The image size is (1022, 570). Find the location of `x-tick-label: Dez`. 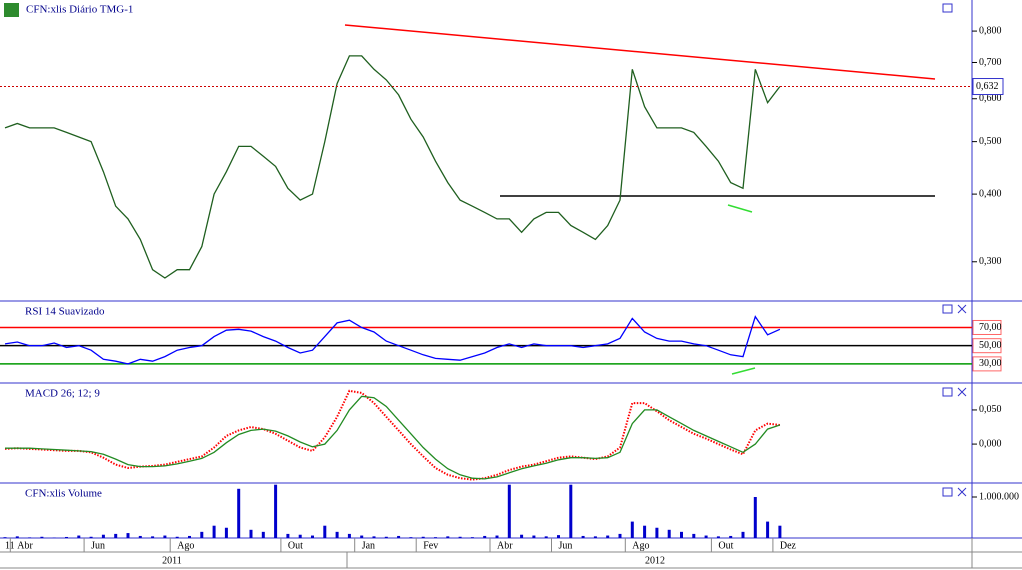

x-tick-label: Dez is located at coordinates (788, 545).